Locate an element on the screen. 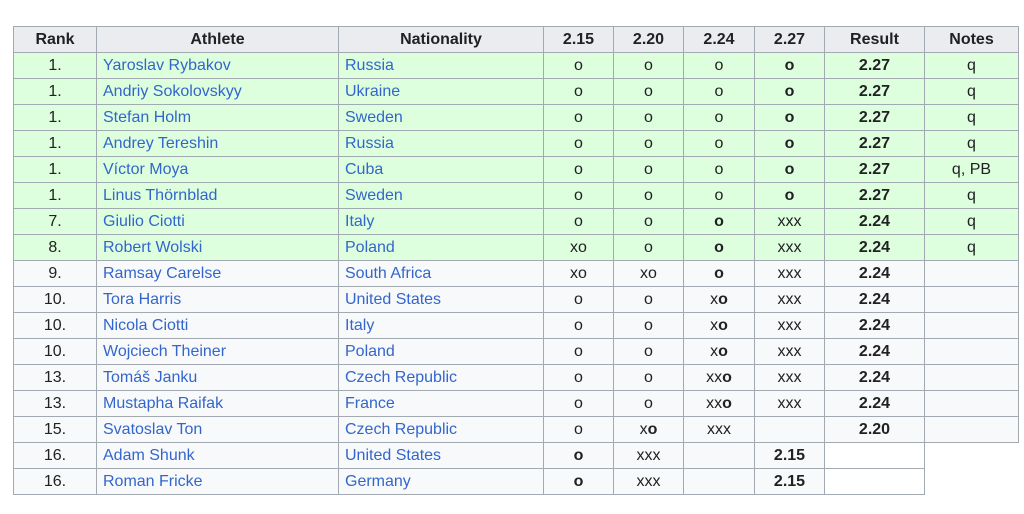 This screenshot has height=514, width=1024. rank-cell: 8. is located at coordinates (55, 247).